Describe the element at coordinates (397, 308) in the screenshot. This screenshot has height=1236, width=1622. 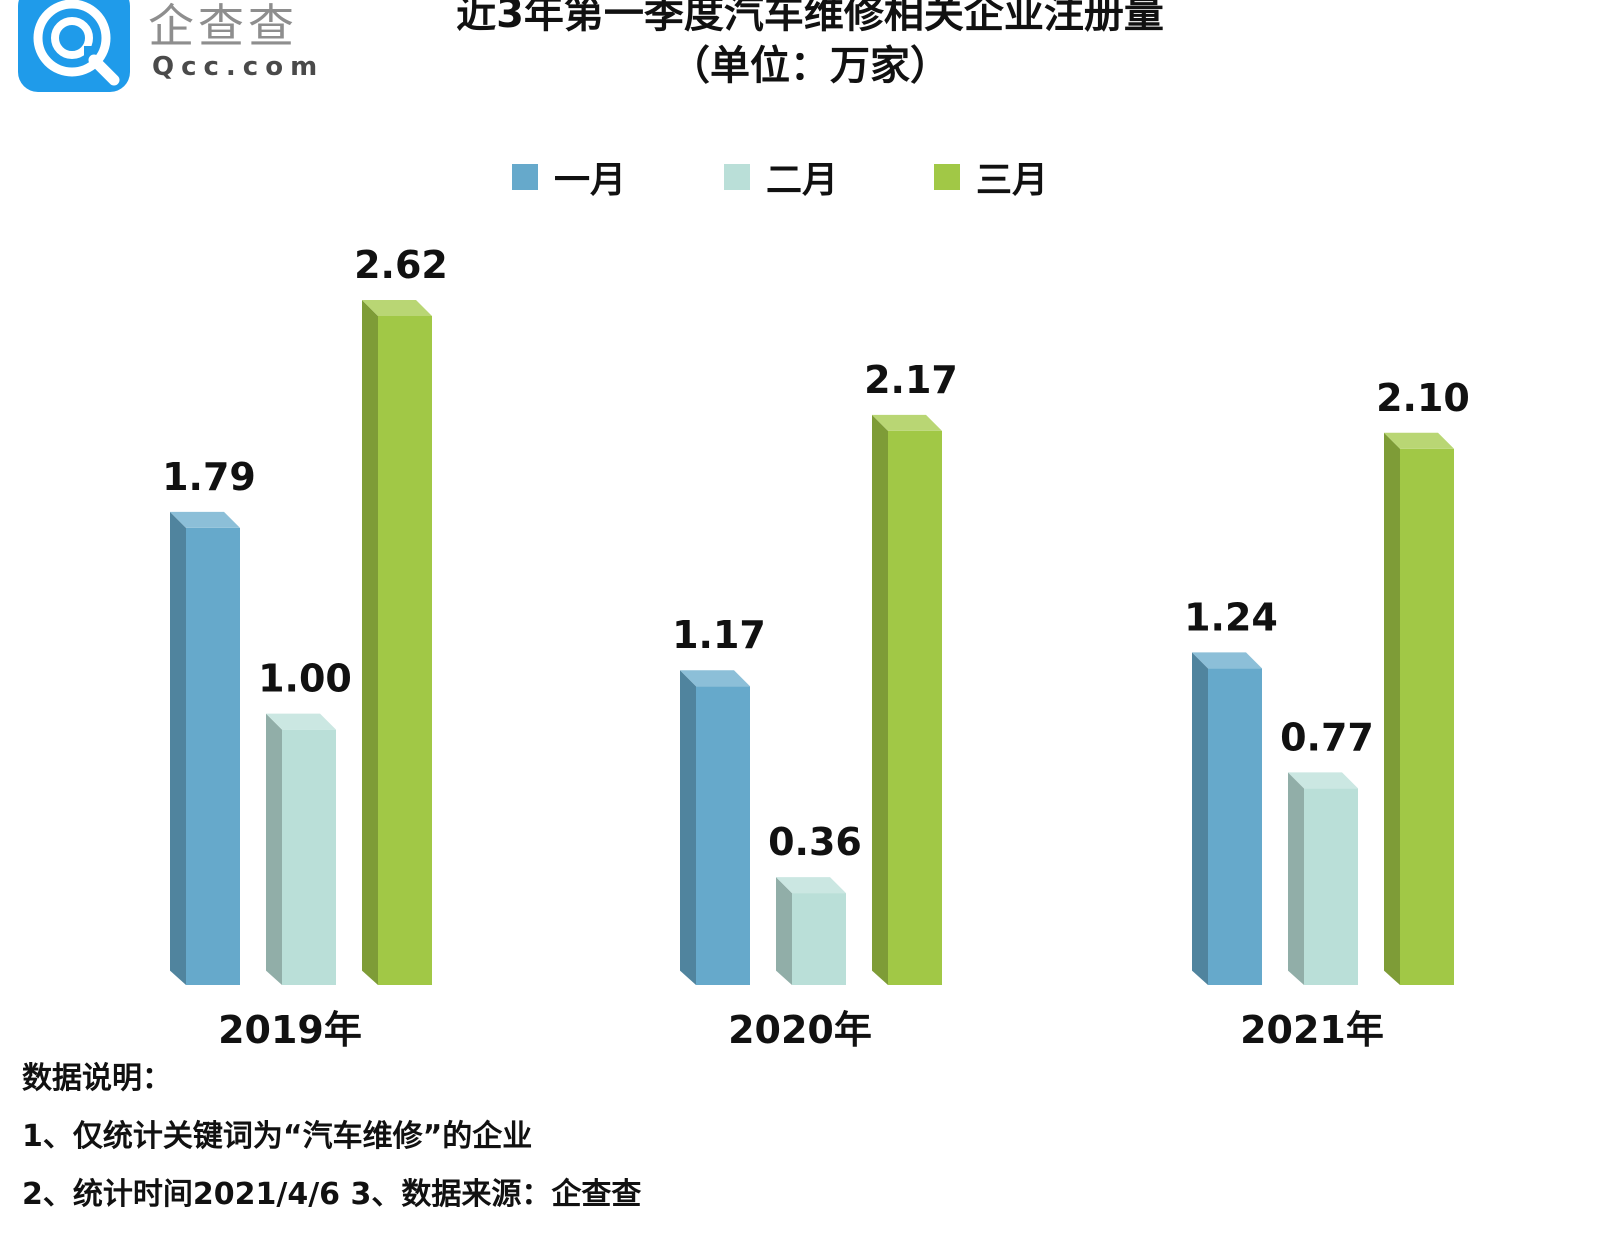
I see `bar-top-mar-2019年` at that location.